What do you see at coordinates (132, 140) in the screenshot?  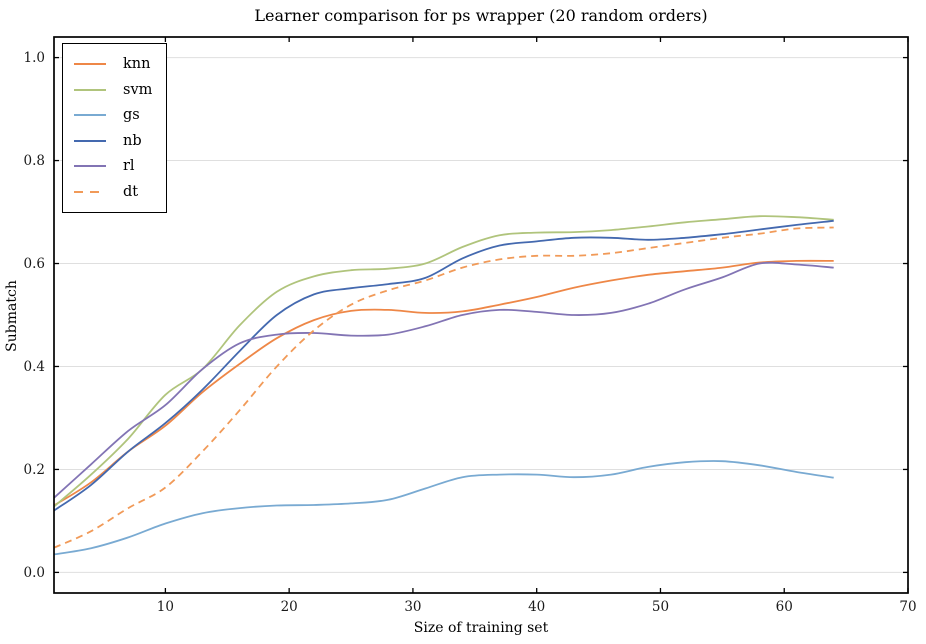 I see `legend-label-nb: nb` at bounding box center [132, 140].